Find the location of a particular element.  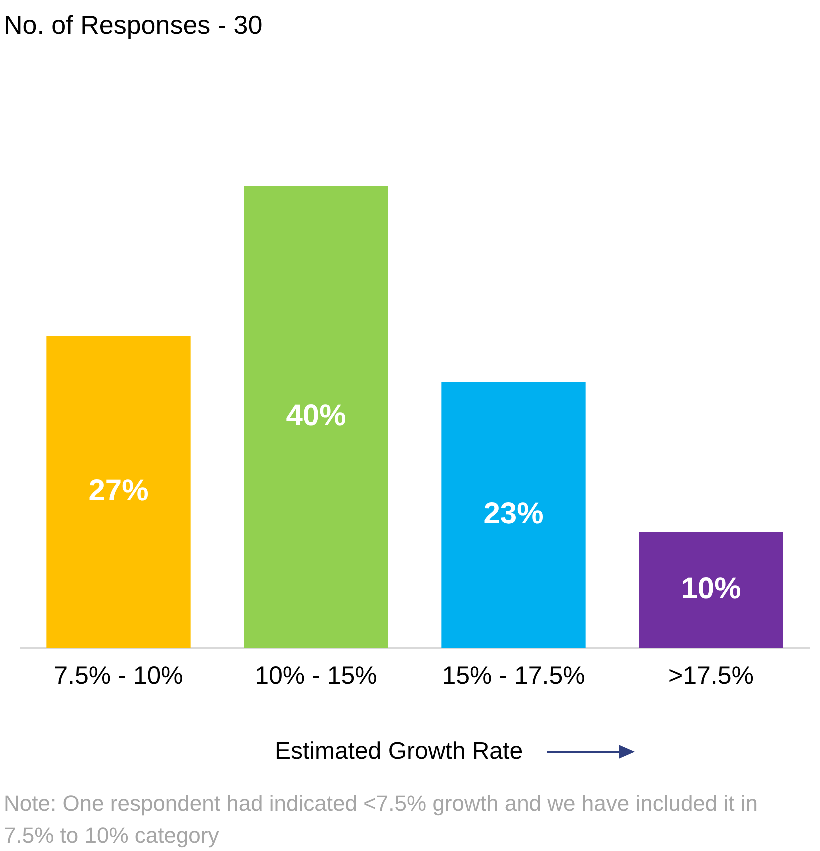

chart-title: No. of Responses - 30 is located at coordinates (133, 25).